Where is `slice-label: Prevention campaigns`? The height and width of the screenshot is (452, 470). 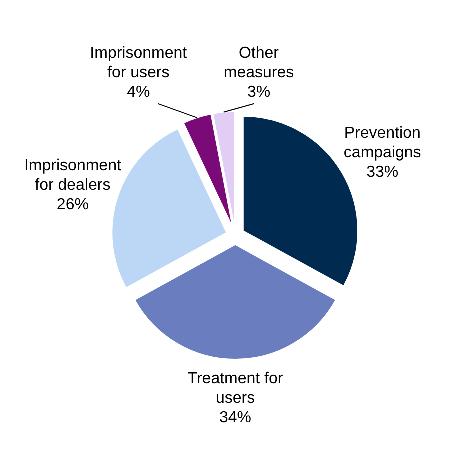 slice-label: Prevention campaigns is located at coordinates (383, 143).